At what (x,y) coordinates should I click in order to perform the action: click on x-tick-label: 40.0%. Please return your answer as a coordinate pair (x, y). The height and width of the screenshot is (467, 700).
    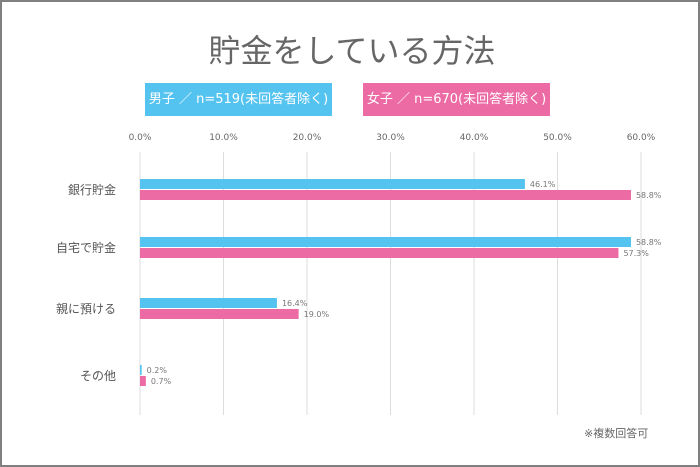
    Looking at the image, I should click on (474, 138).